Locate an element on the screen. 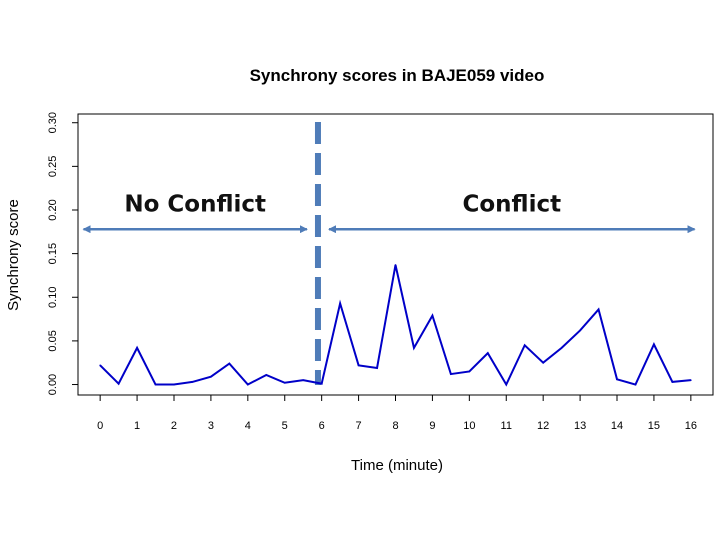  x-tick-label: 14 is located at coordinates (617, 426).